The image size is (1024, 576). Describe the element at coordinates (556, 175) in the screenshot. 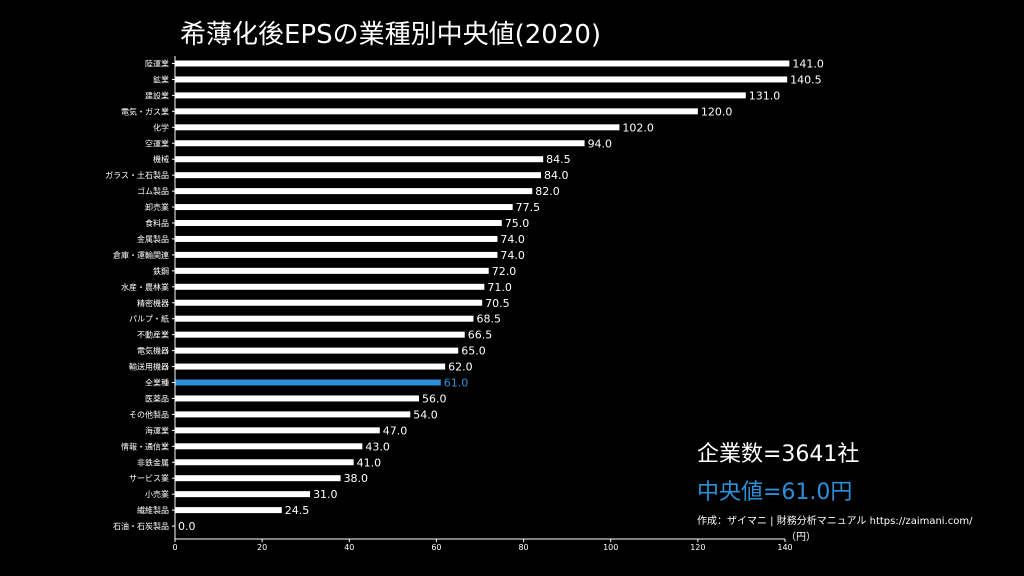

I see `value-label: 84.0` at that location.